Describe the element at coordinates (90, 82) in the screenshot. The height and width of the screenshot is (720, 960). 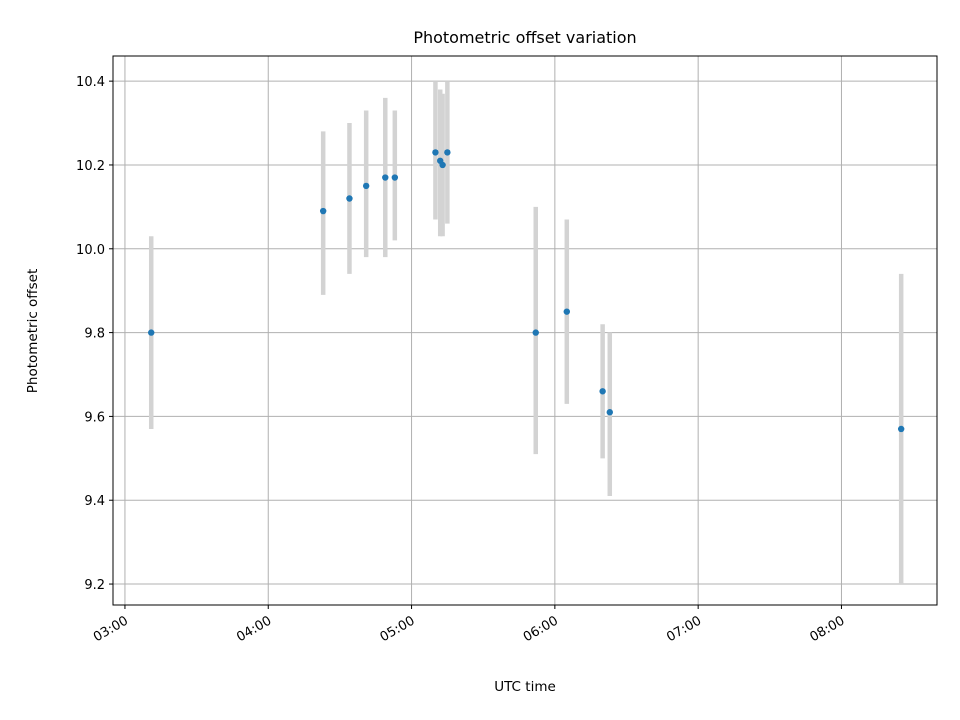
I see `y-tick-label: 10.4` at that location.